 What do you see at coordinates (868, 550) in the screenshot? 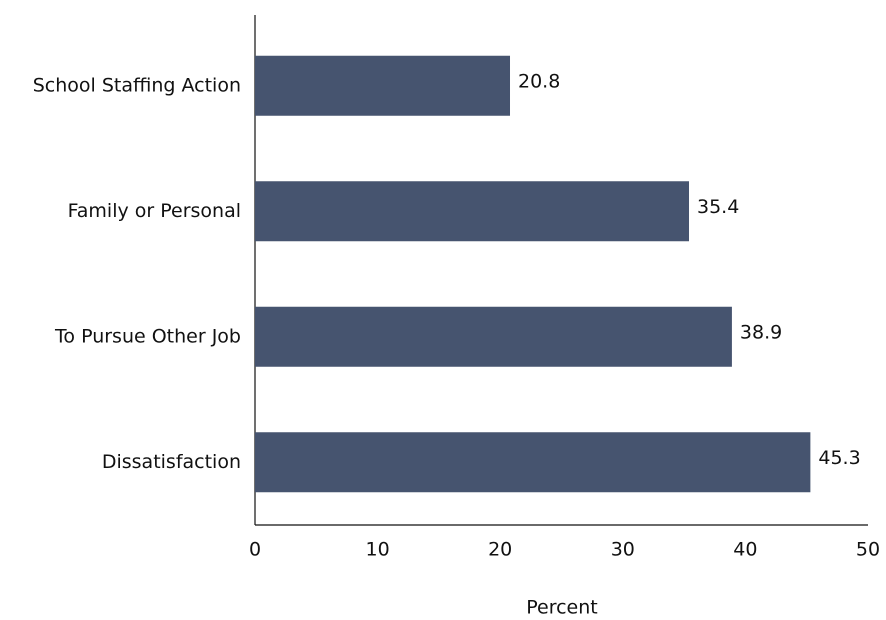
I see `x-tick-label: 50` at bounding box center [868, 550].